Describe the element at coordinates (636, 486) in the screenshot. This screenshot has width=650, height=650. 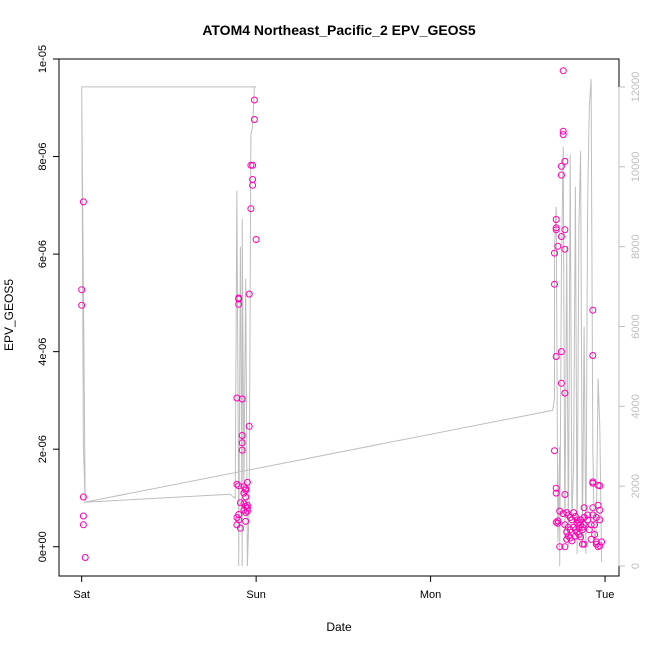
I see `y2-tick-label: 2000` at that location.